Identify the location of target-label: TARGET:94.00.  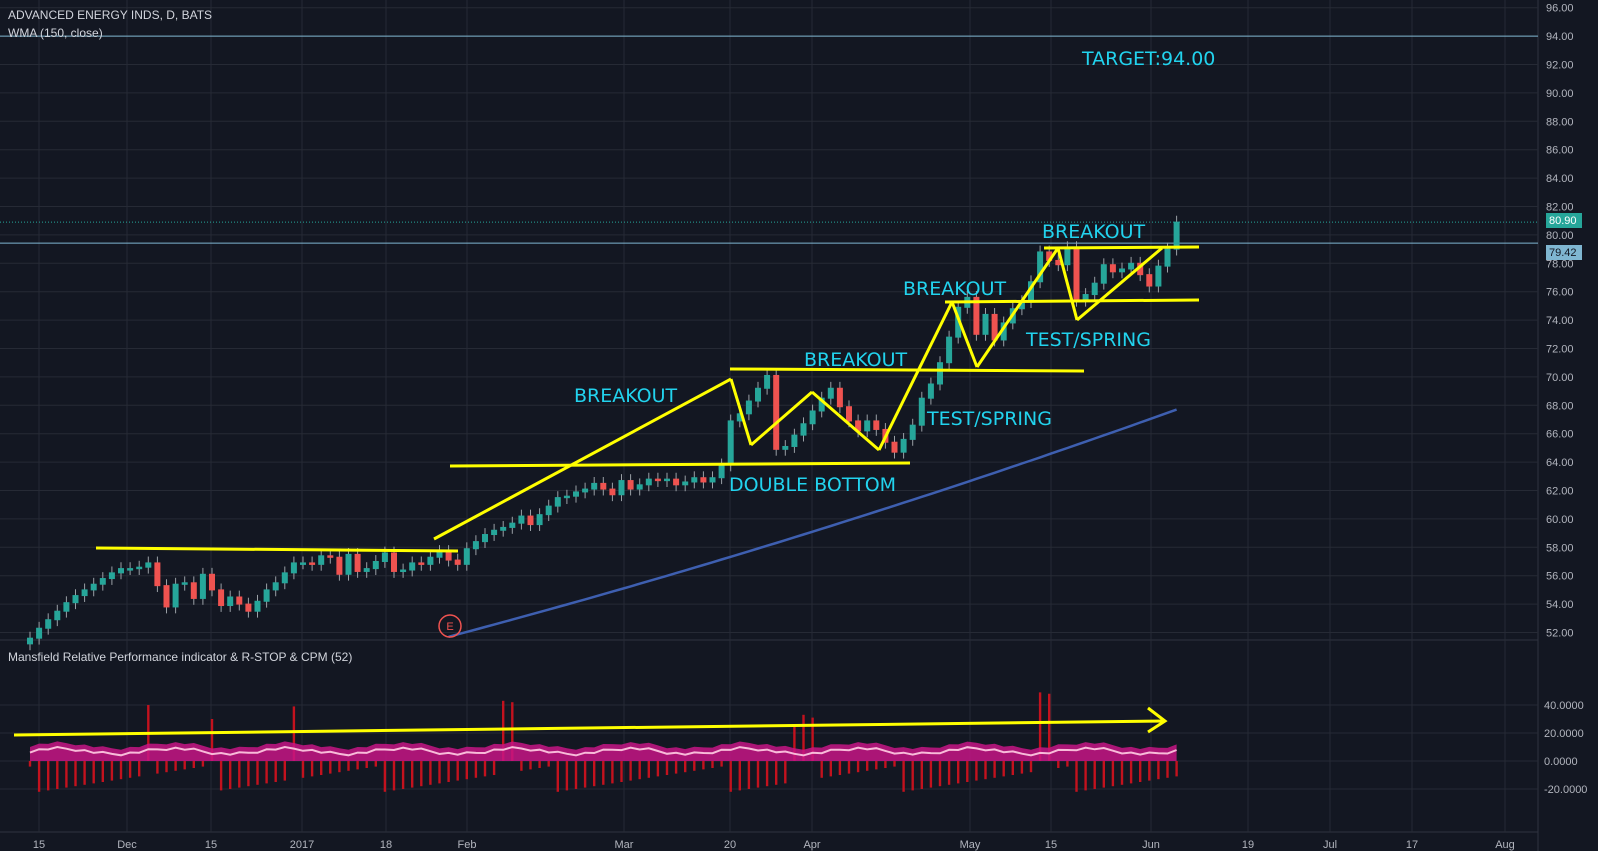
(1148, 59).